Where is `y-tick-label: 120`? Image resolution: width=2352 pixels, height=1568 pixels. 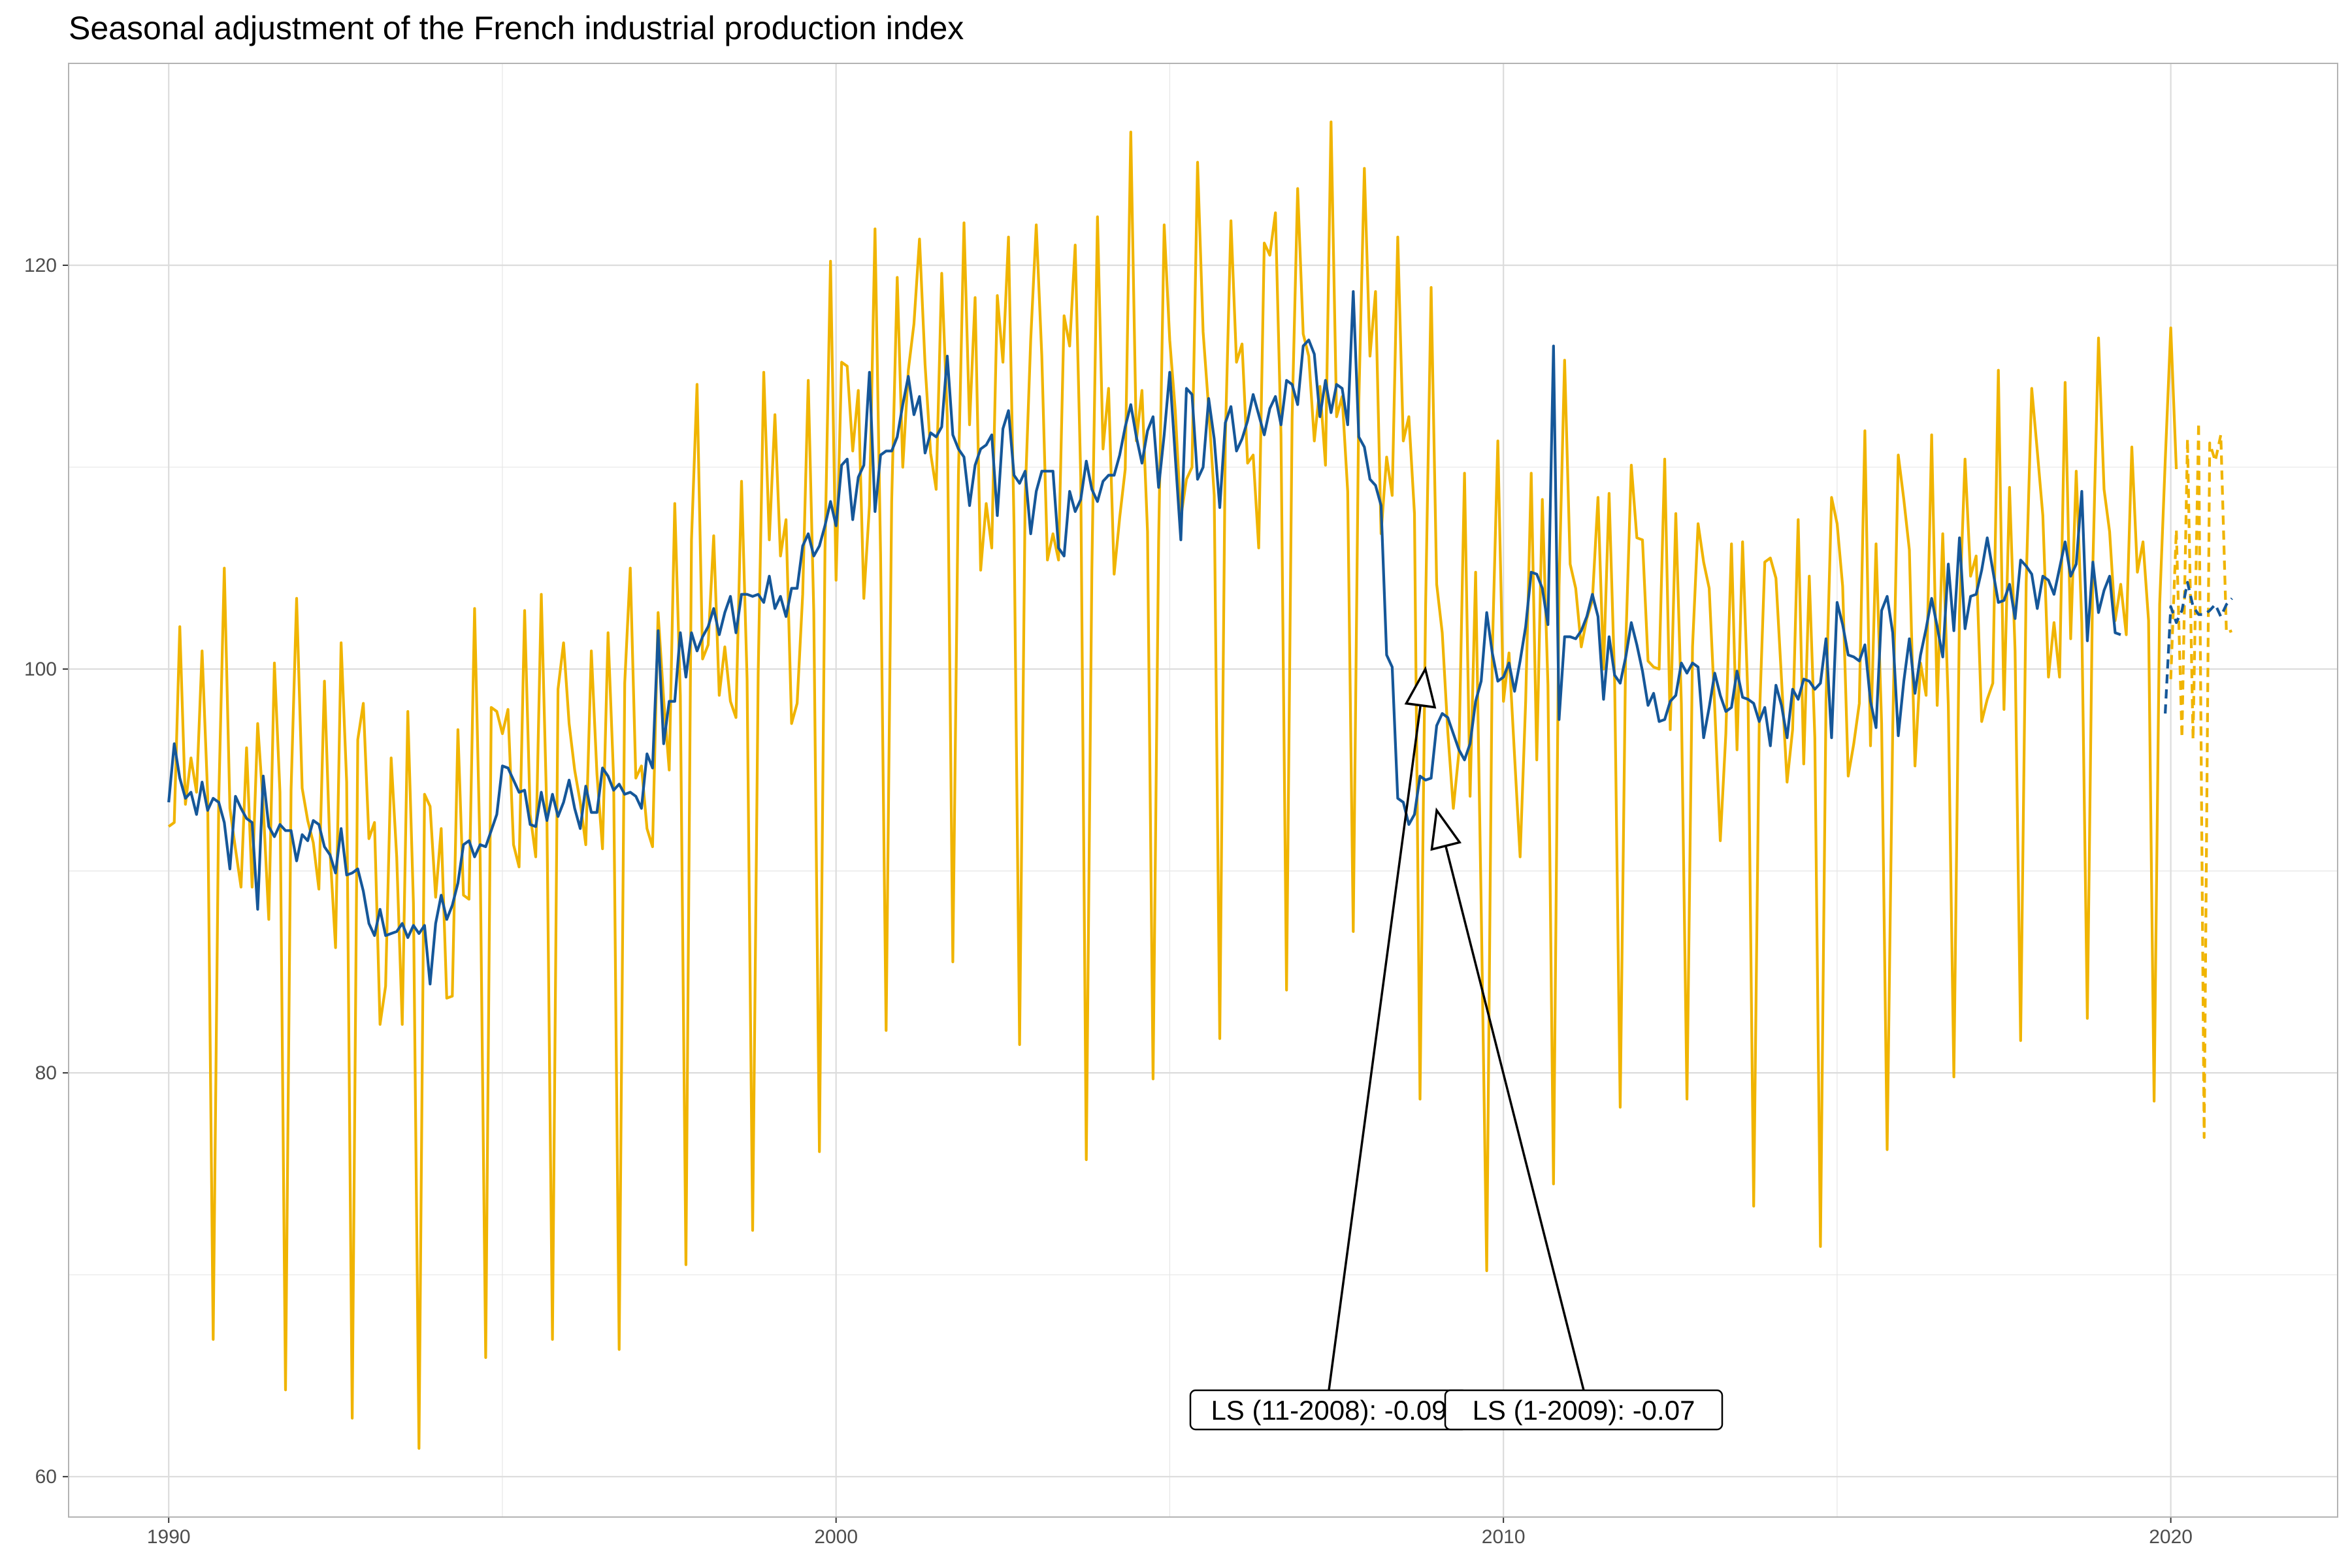
y-tick-label: 120 is located at coordinates (40, 265).